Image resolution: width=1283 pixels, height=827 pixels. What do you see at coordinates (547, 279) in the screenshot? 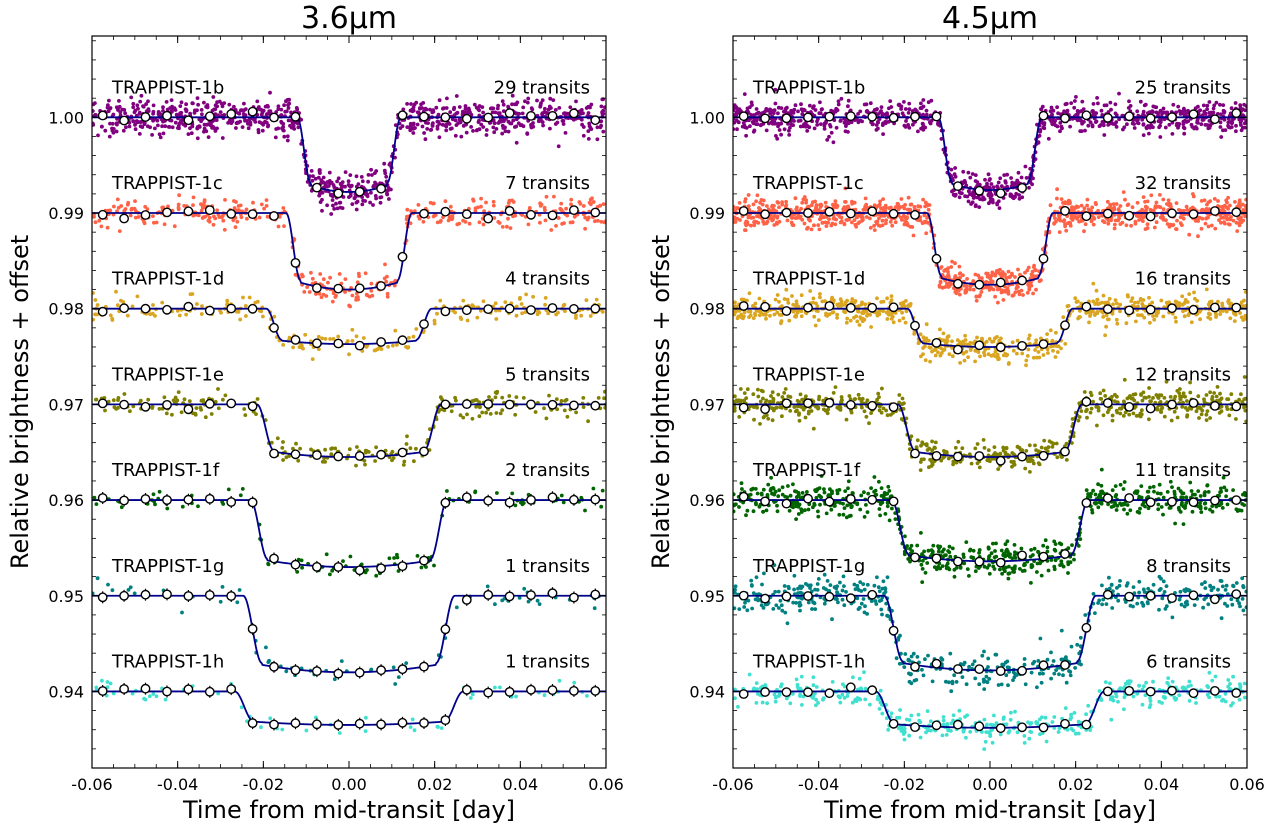
I see `left-transit-count-trappist-1d: 4 transits` at bounding box center [547, 279].